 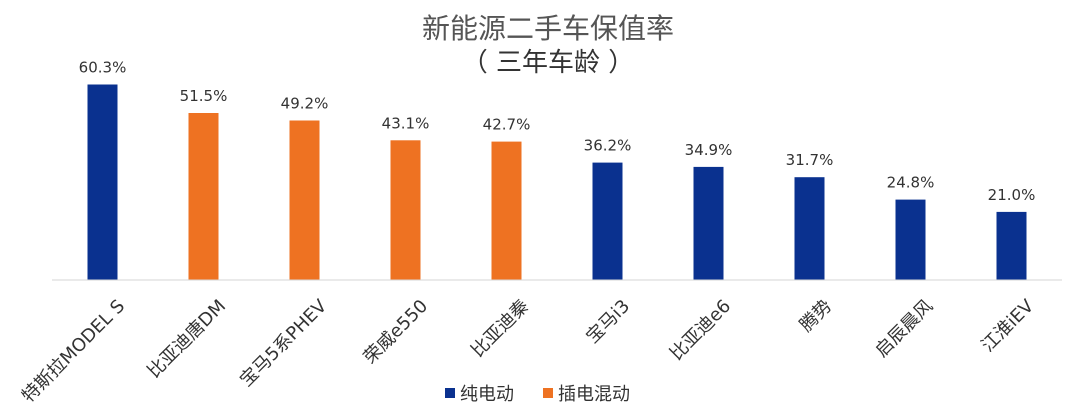 What do you see at coordinates (73, 351) in the screenshot?
I see `x-tick-label: 特斯拉MODEL S` at bounding box center [73, 351].